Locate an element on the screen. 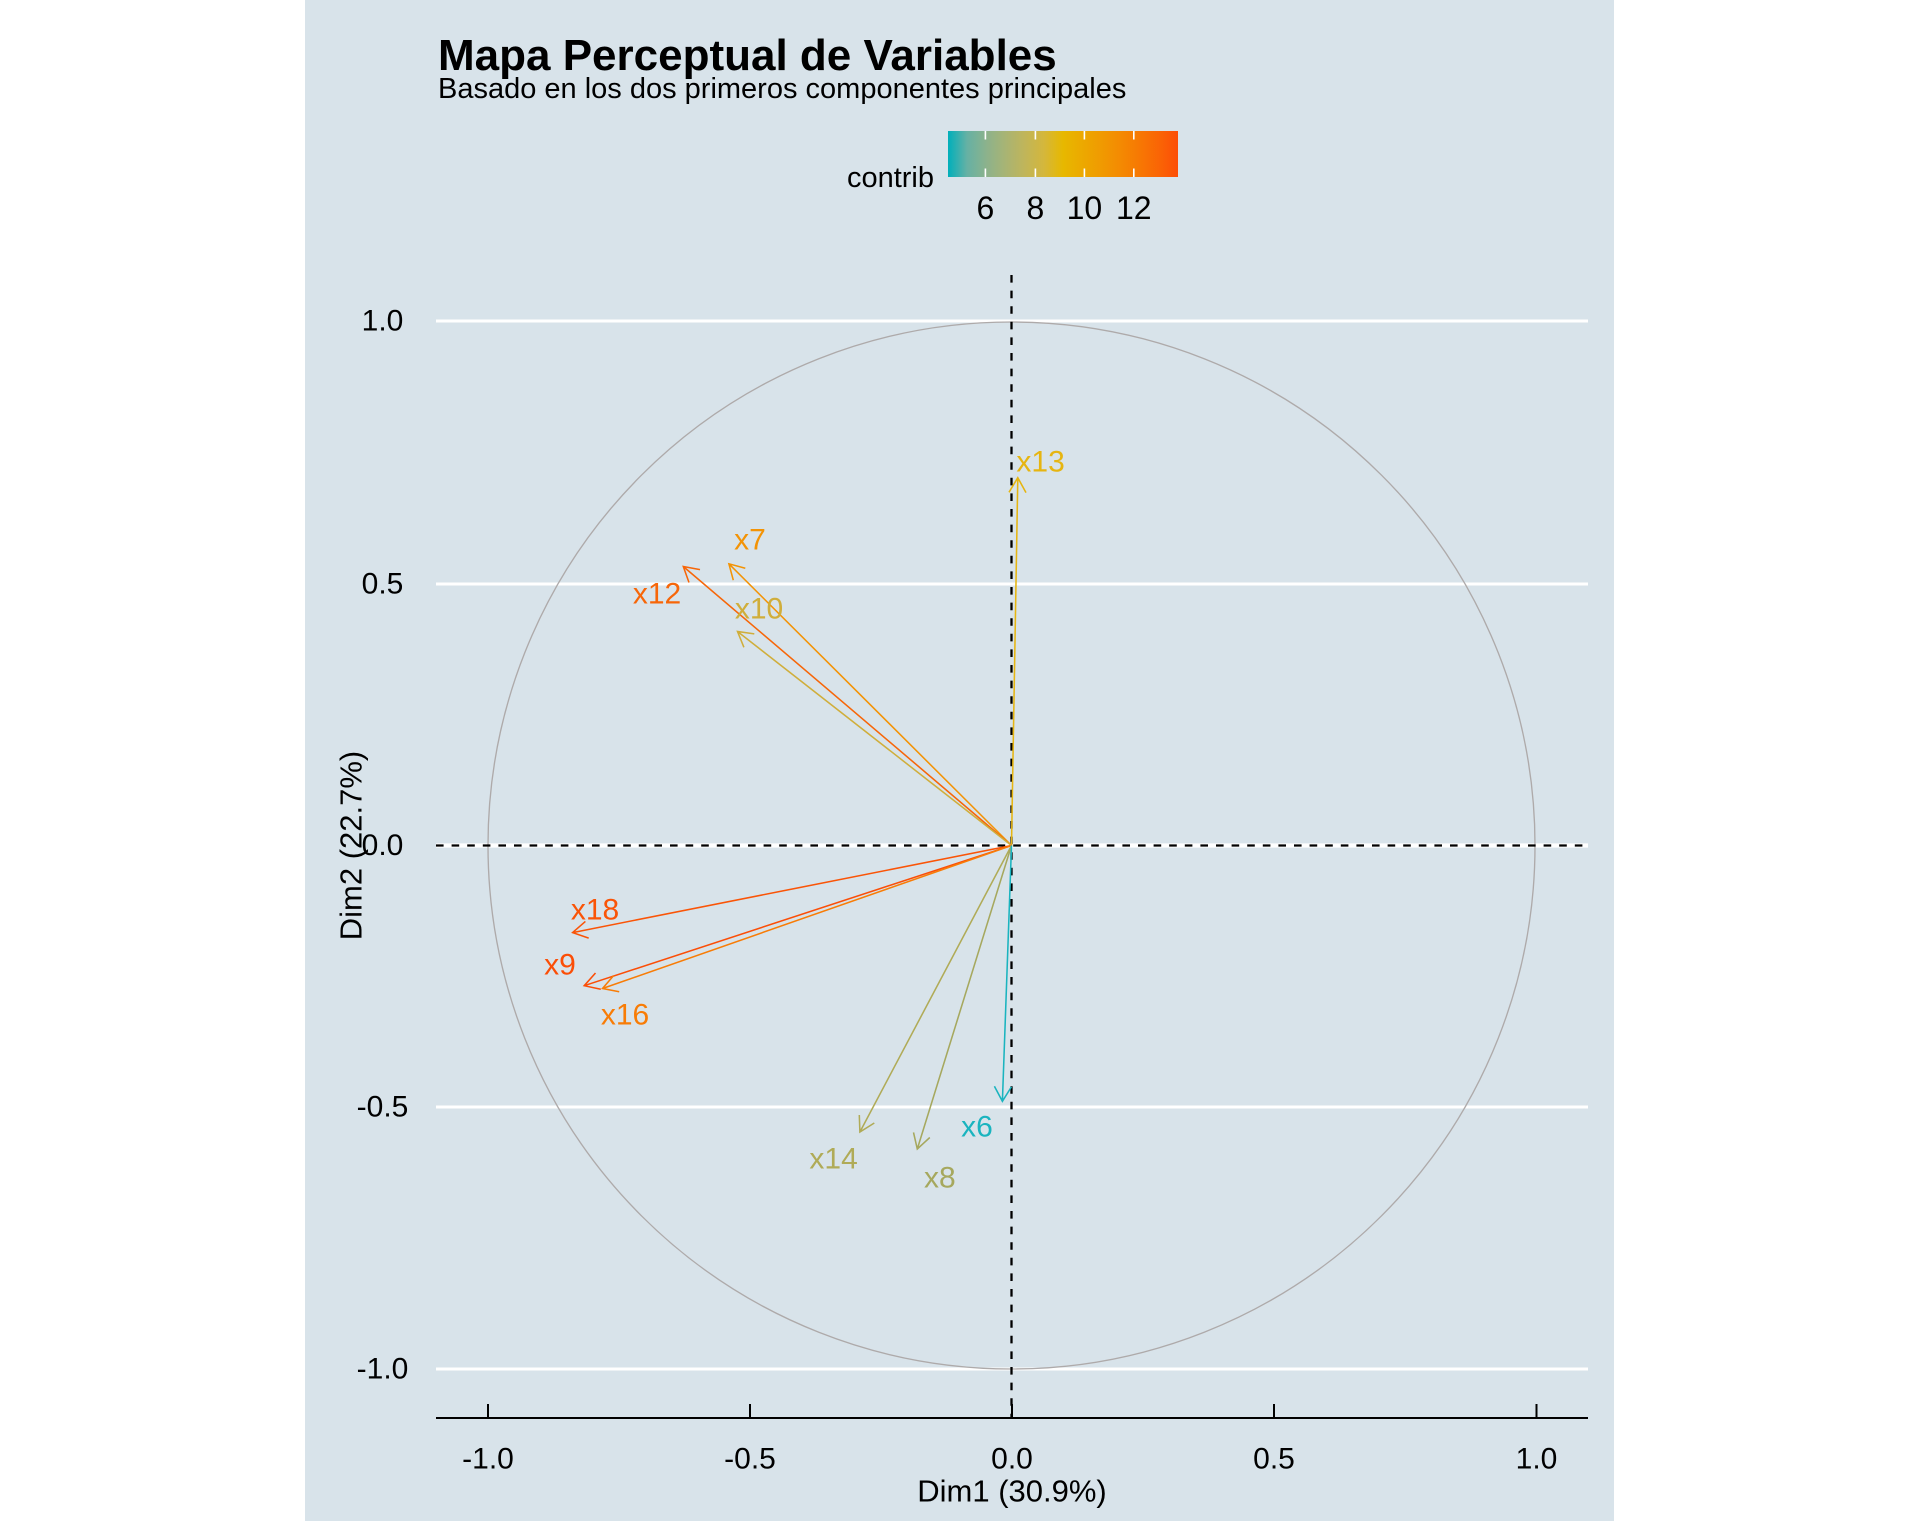 The width and height of the screenshot is (1920, 1536). svg-text: Dim2 (22.7%) is located at coordinates (351, 846).